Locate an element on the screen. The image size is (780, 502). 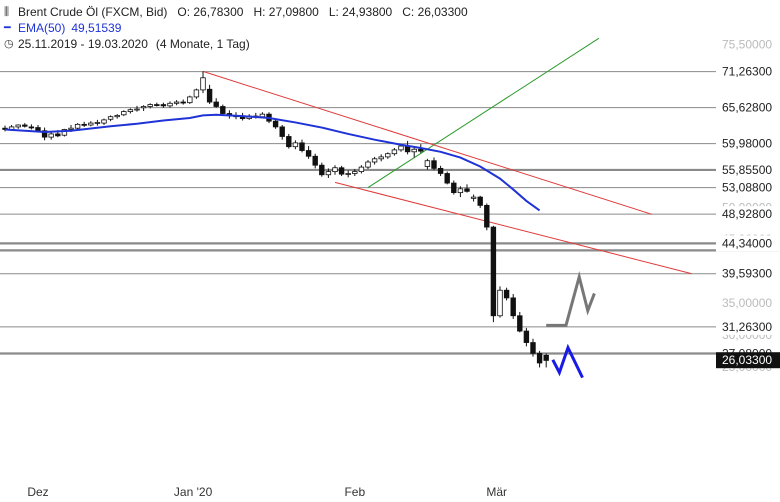
y-tick-label: 75,50000 is located at coordinates (747, 45).